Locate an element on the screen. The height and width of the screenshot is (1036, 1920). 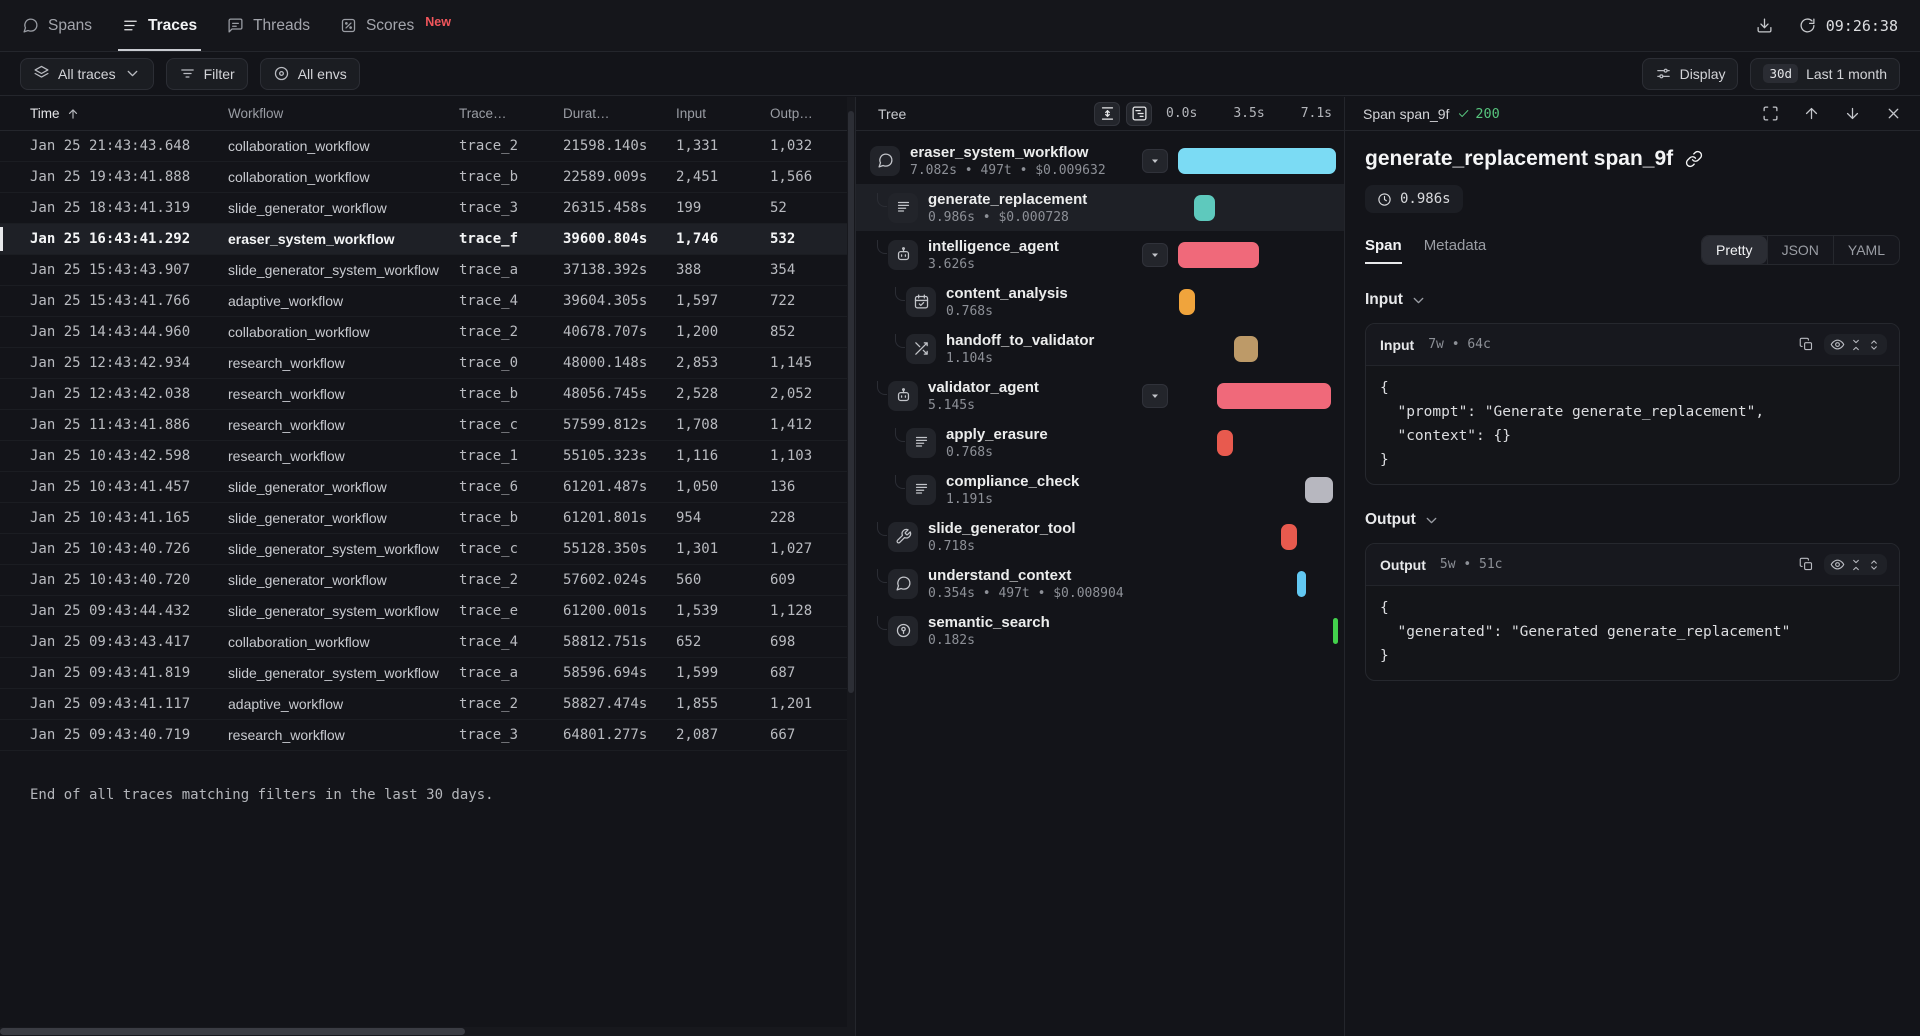
tree-node-apply_erasure: apply_erasure 0.768s is located at coordinates (1100, 442).